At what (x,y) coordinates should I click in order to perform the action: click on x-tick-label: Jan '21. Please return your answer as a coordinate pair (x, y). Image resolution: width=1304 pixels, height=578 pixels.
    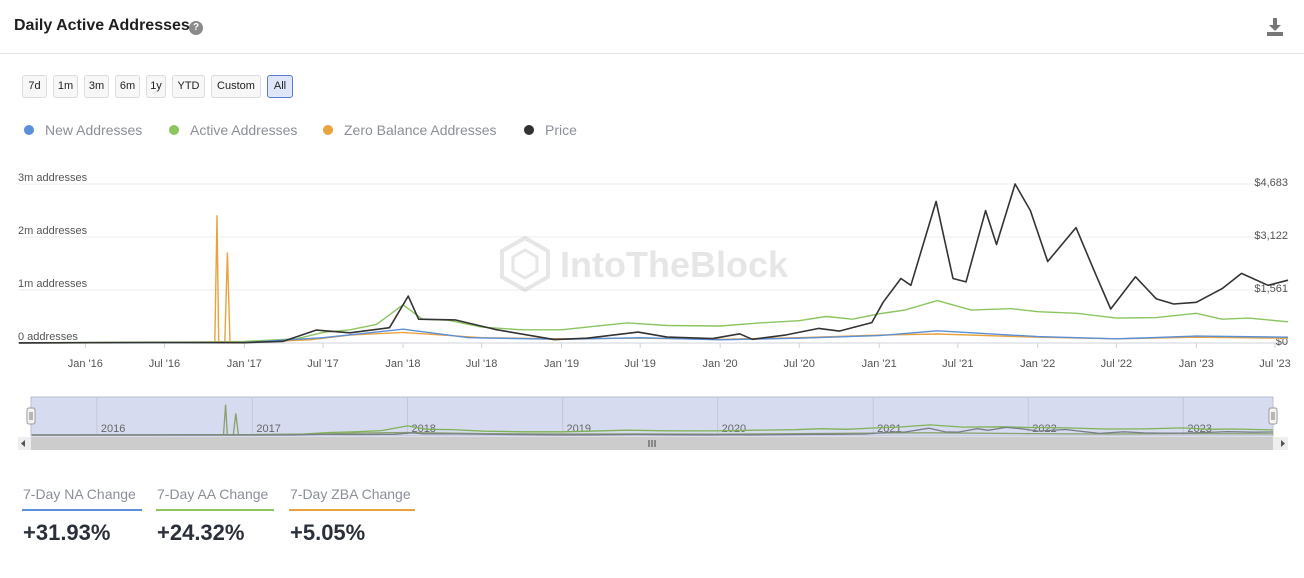
    Looking at the image, I should click on (879, 364).